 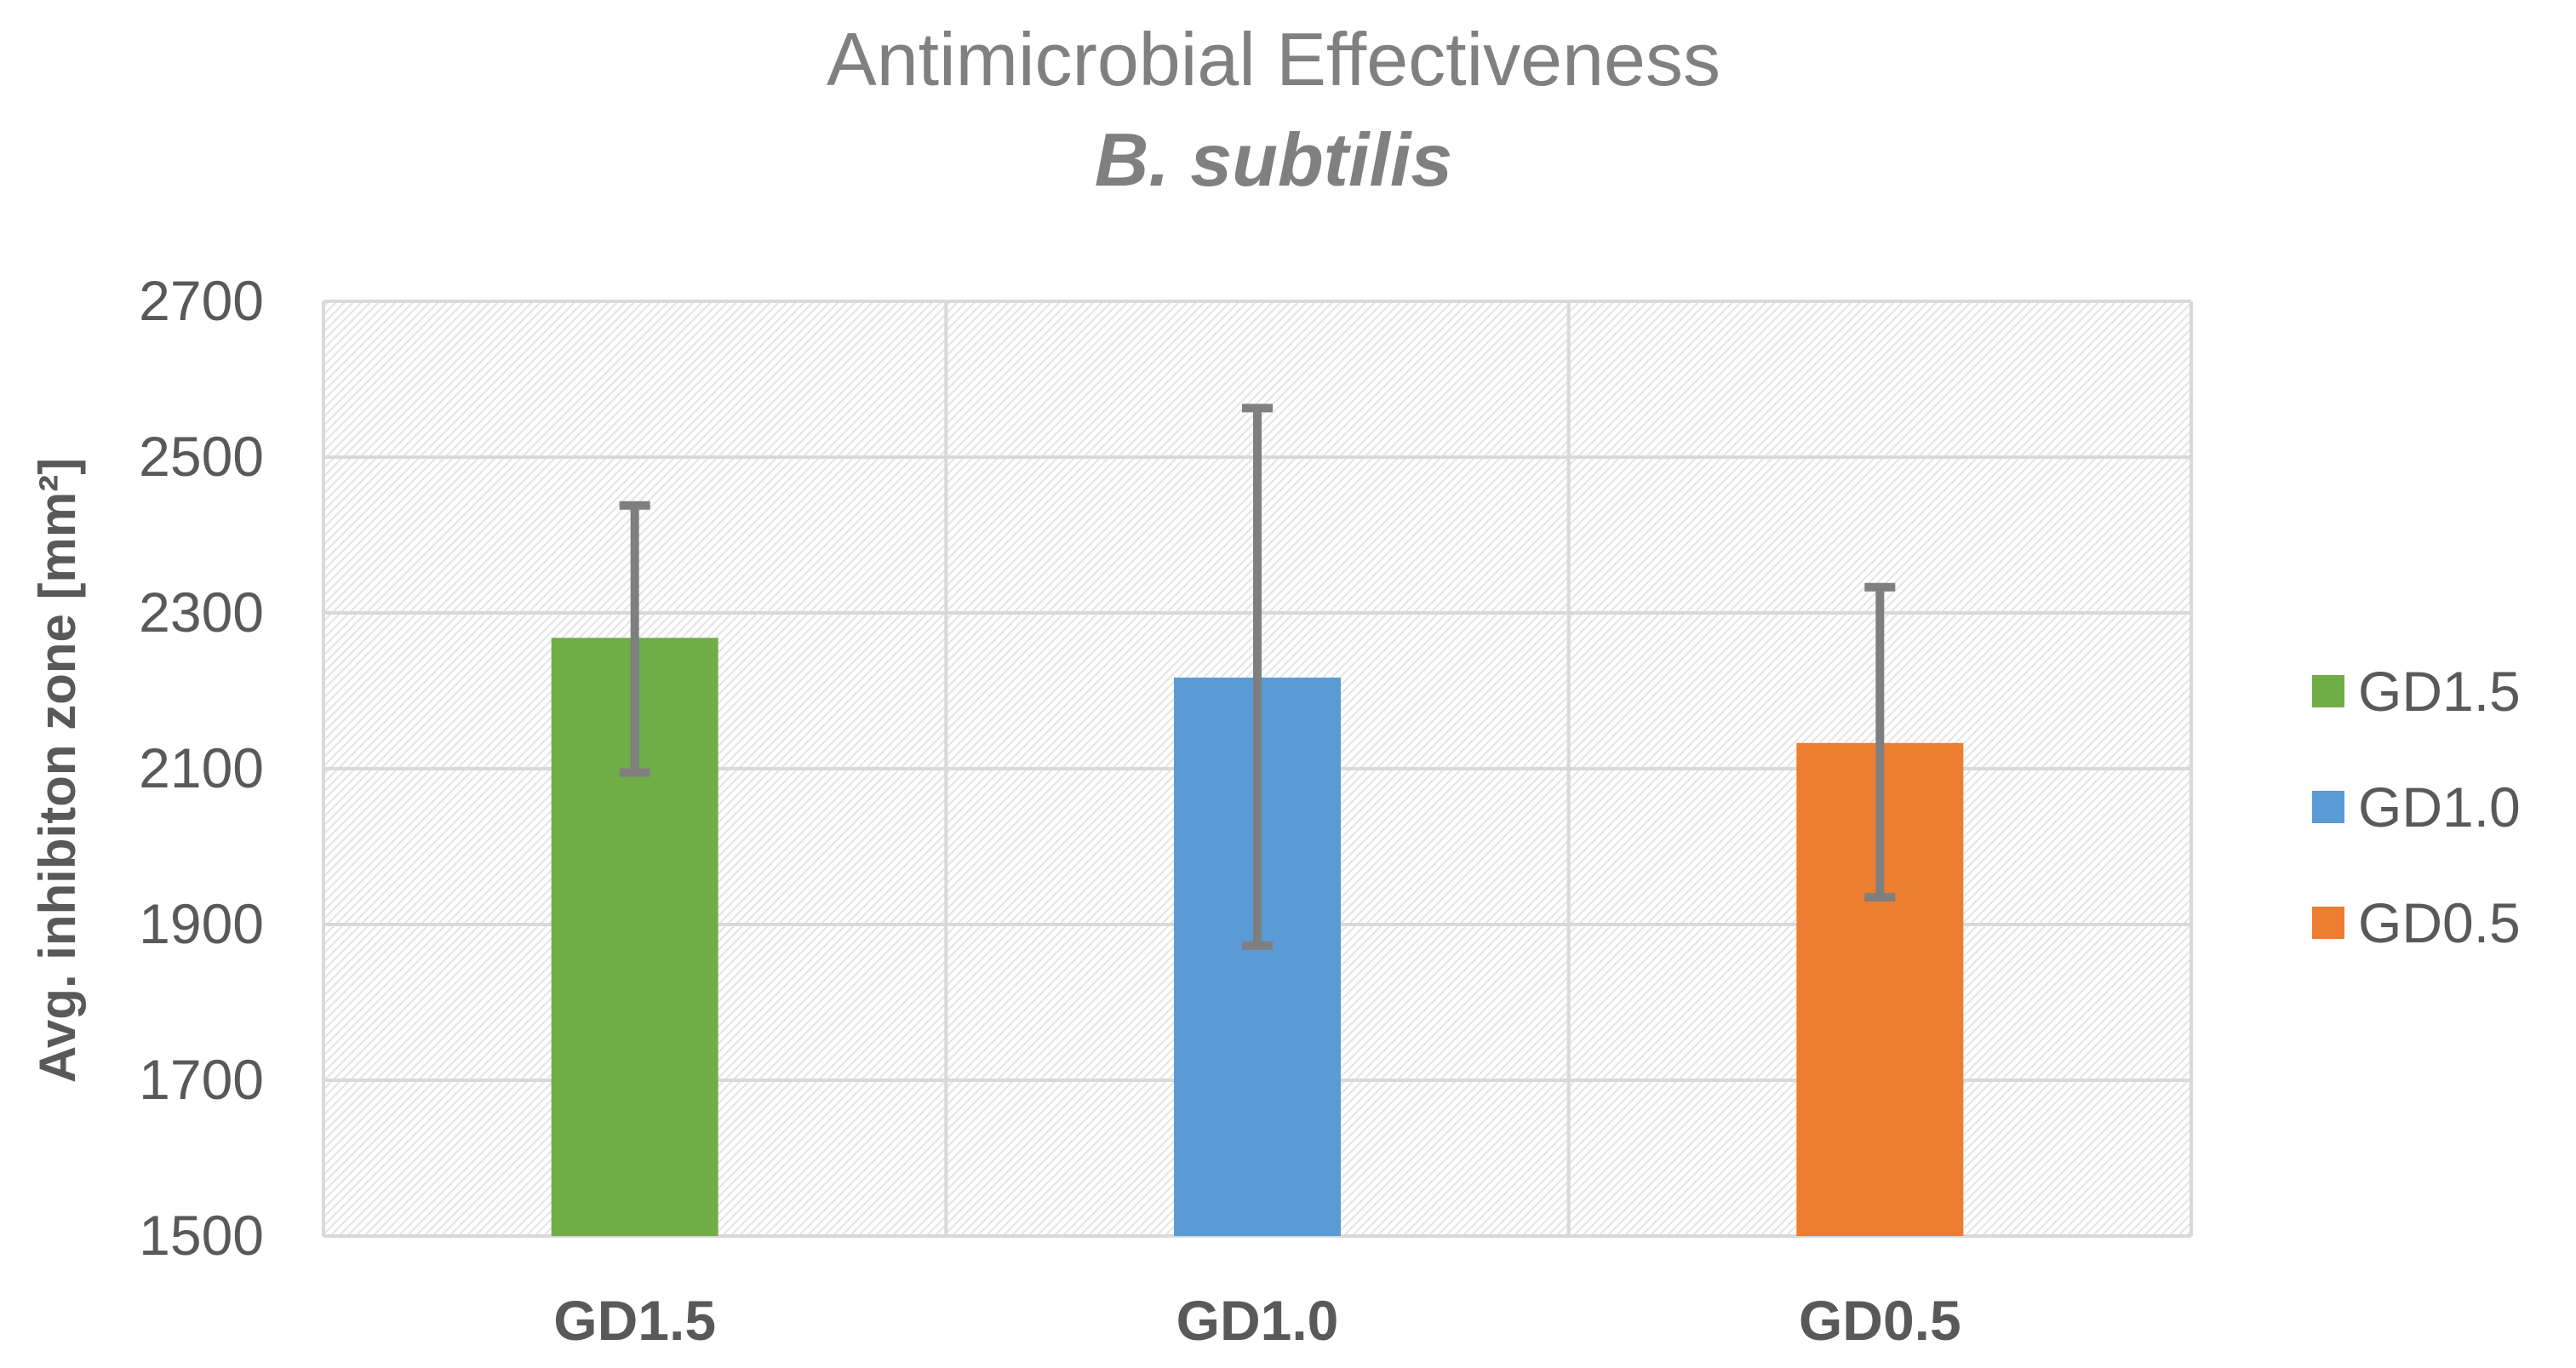 What do you see at coordinates (202, 1235) in the screenshot?
I see `y-tick-label: 1500` at bounding box center [202, 1235].